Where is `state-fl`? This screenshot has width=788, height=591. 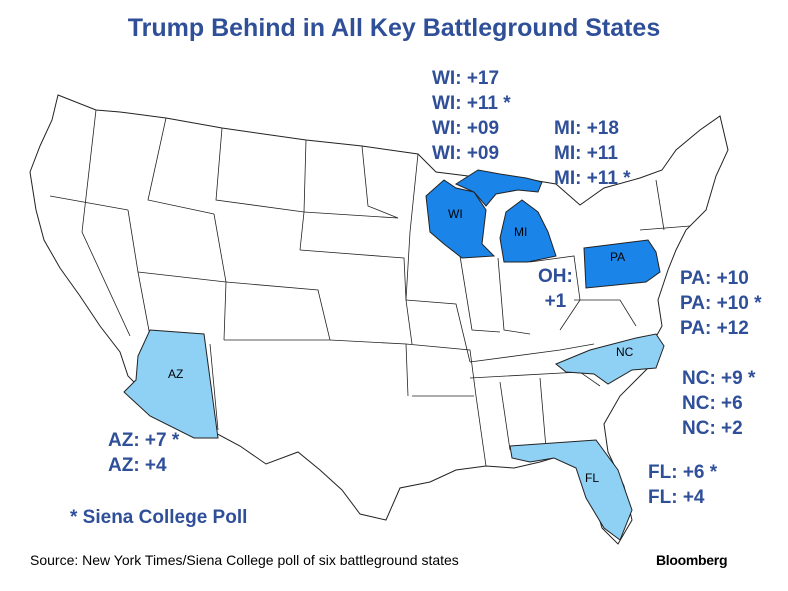 state-fl is located at coordinates (571, 490).